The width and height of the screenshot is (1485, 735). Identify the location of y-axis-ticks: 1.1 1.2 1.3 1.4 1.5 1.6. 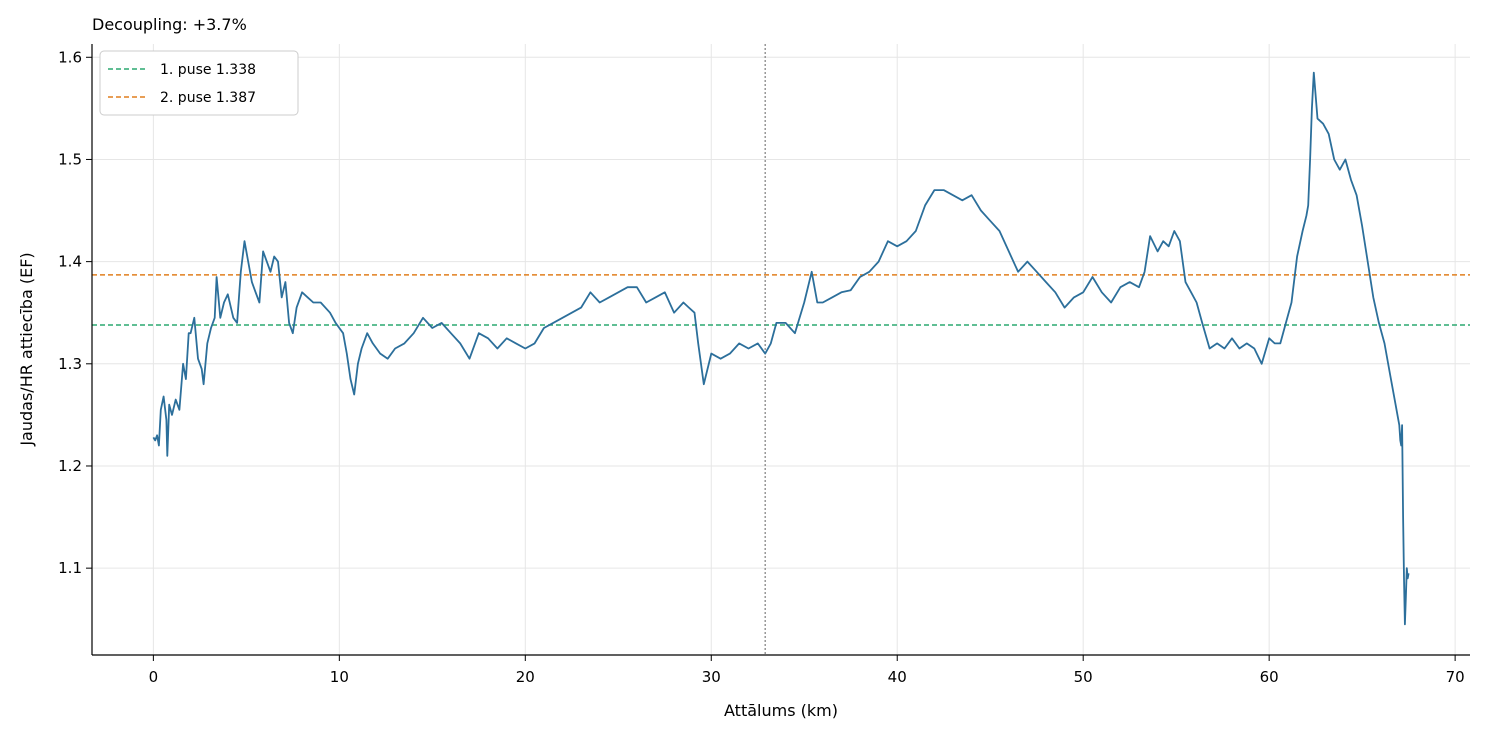
(75, 312).